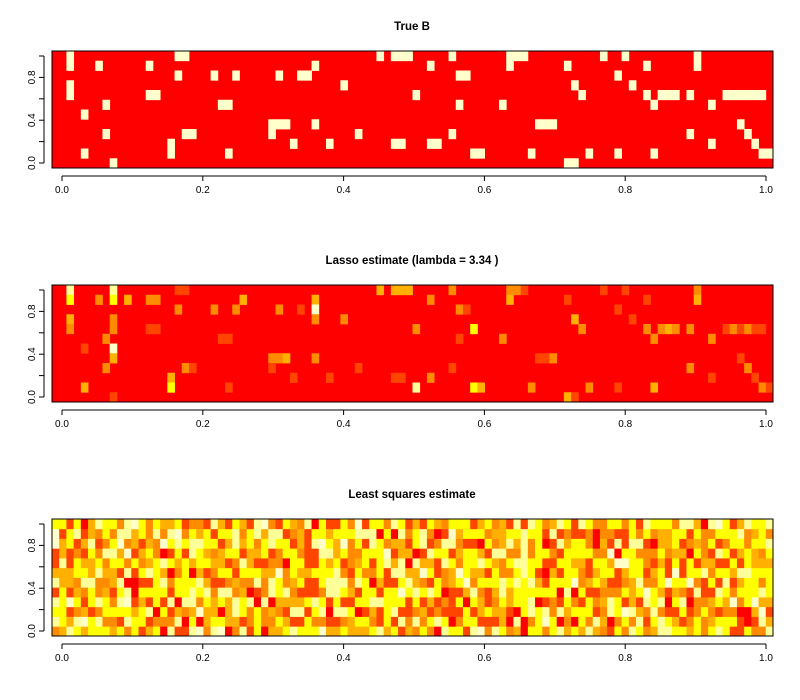  I want to click on x-tick-label: 0.6, so click(484, 190).